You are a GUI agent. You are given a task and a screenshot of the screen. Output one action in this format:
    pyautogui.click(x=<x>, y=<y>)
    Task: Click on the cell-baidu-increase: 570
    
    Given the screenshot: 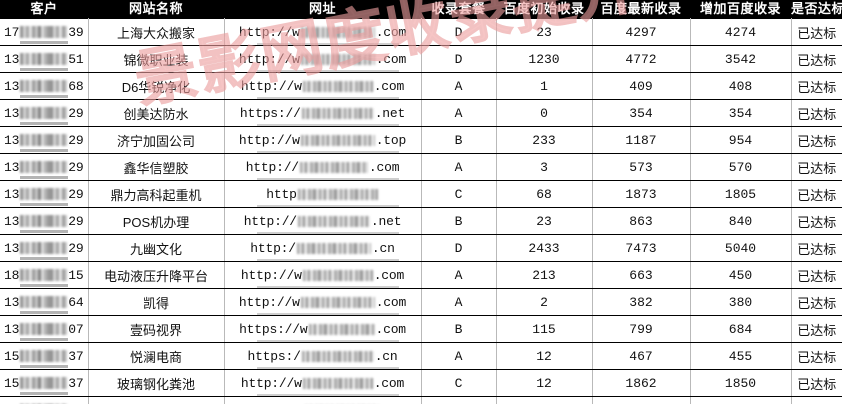 What is the action you would take?
    pyautogui.click(x=741, y=167)
    